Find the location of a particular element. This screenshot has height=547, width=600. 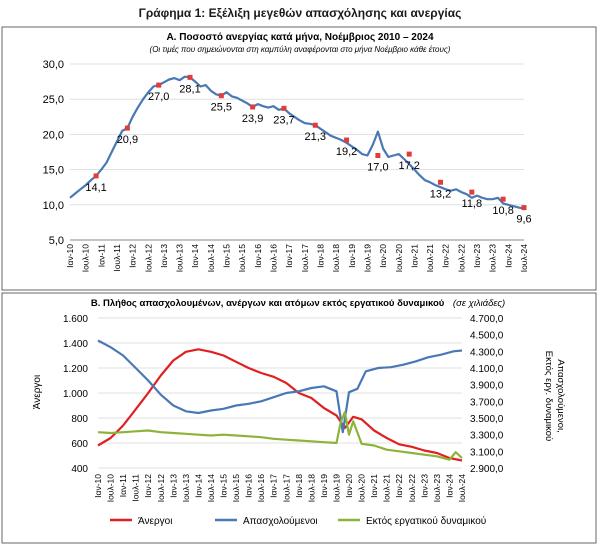

legend-label: Εκτός εργατικού δυναμικού is located at coordinates (426, 521).